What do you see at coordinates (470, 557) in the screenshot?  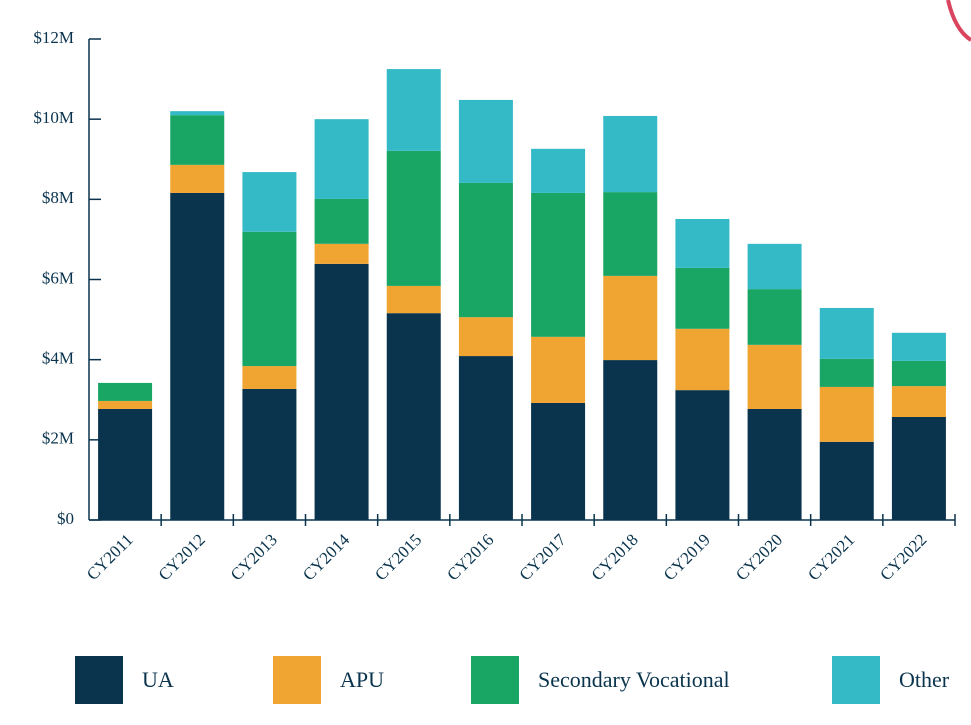 I see `x-tick-label: CY2016` at bounding box center [470, 557].